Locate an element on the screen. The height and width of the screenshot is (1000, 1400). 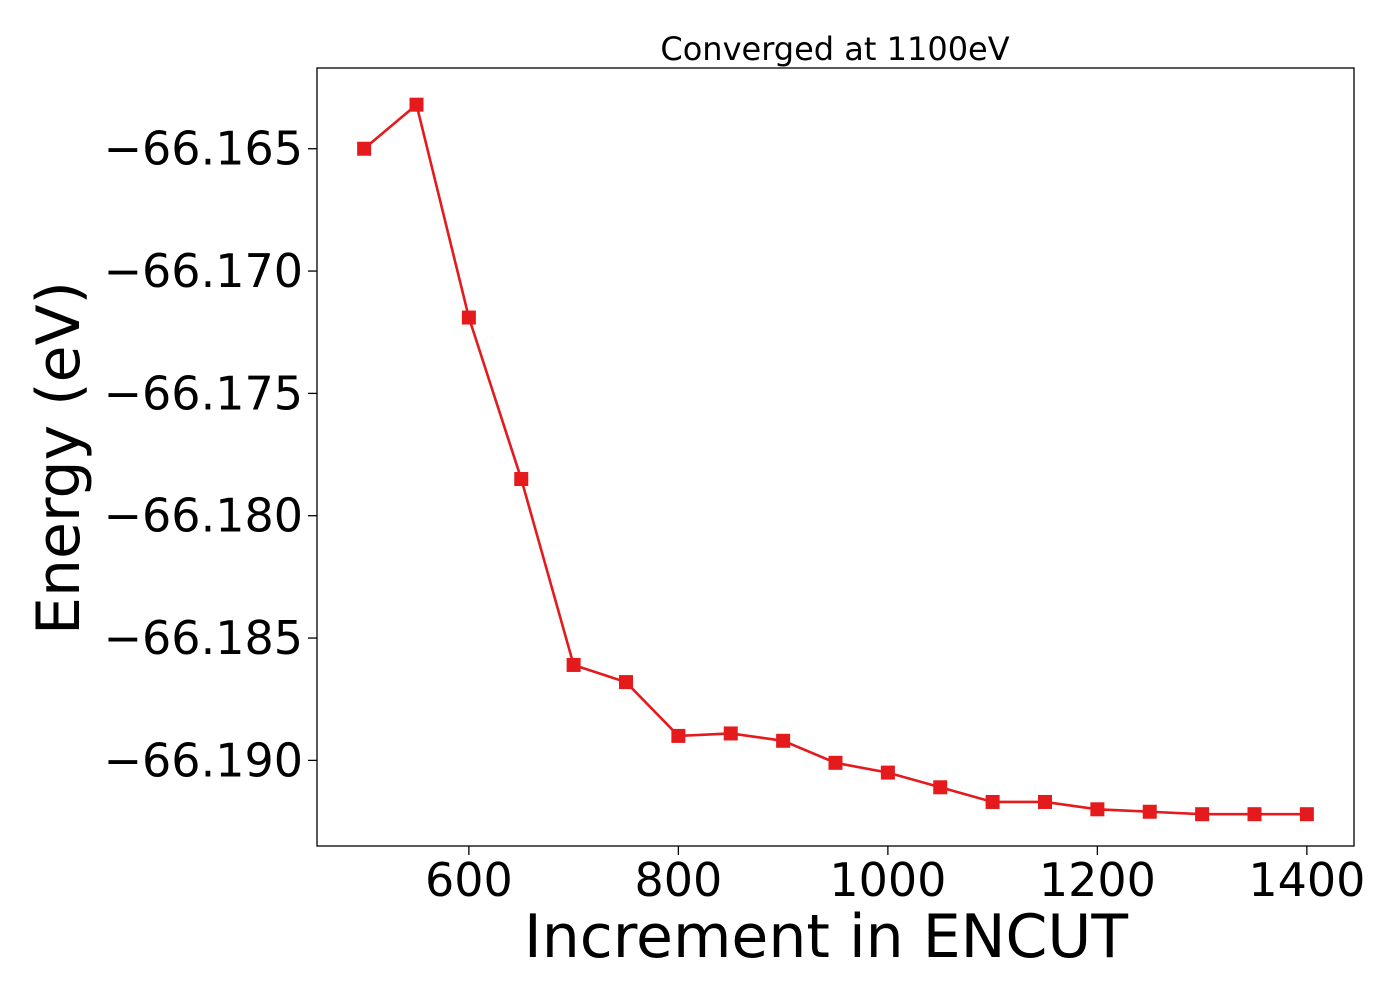
y-tick-label: −66.185 is located at coordinates (204, 638).